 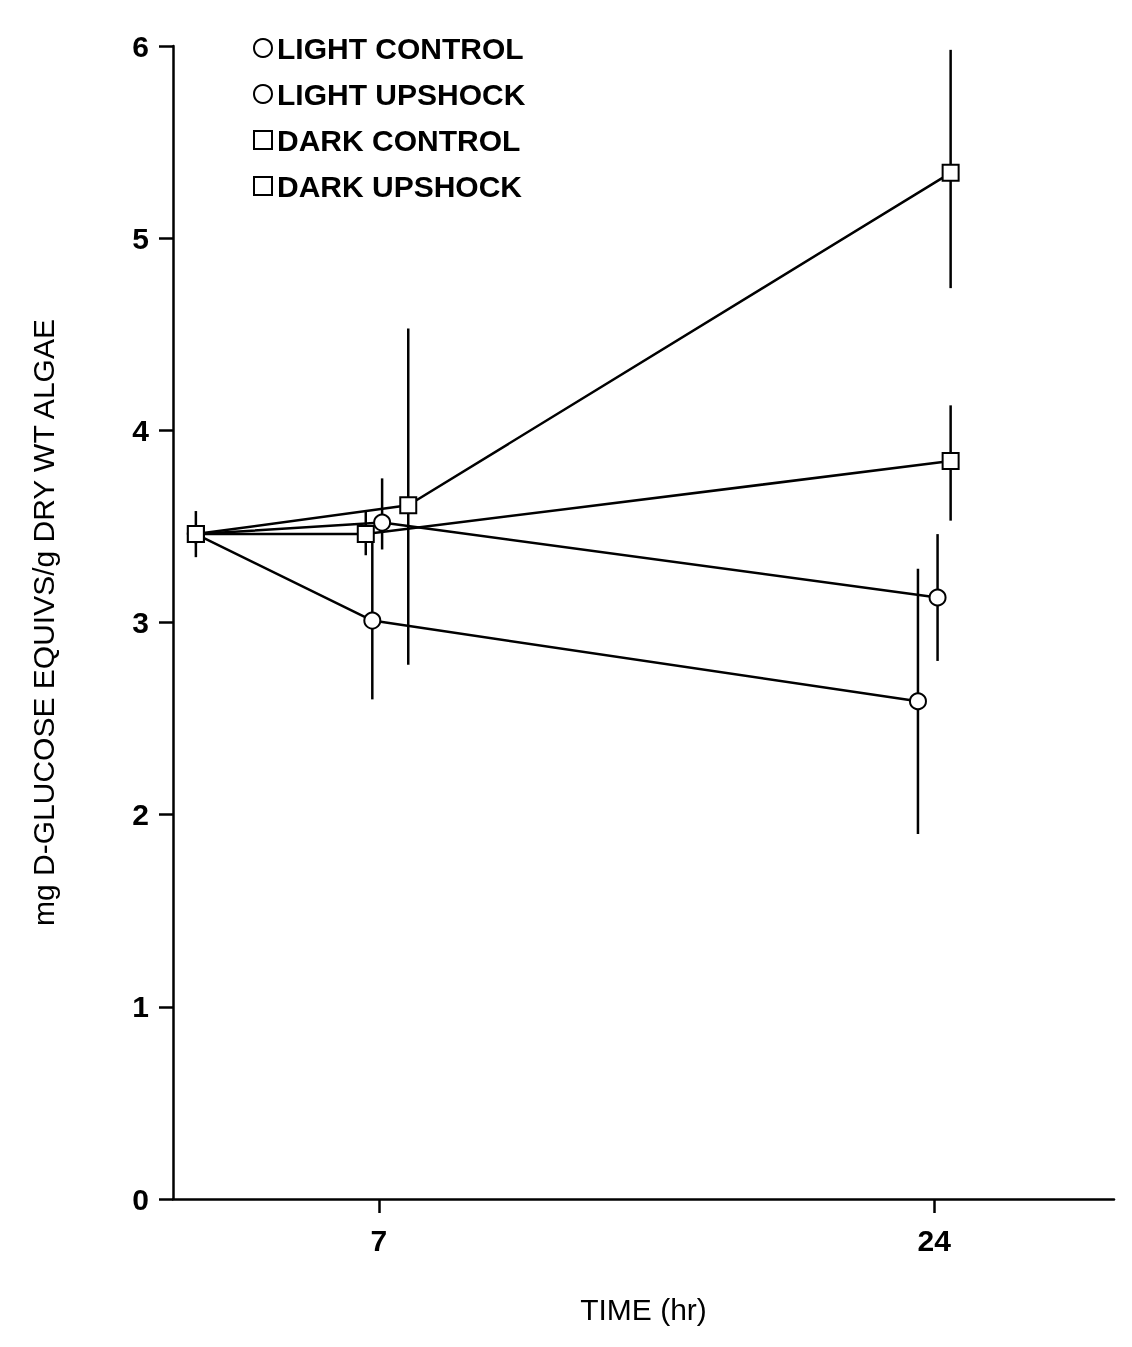 What do you see at coordinates (140, 46) in the screenshot?
I see `y-tick-label: 6` at bounding box center [140, 46].